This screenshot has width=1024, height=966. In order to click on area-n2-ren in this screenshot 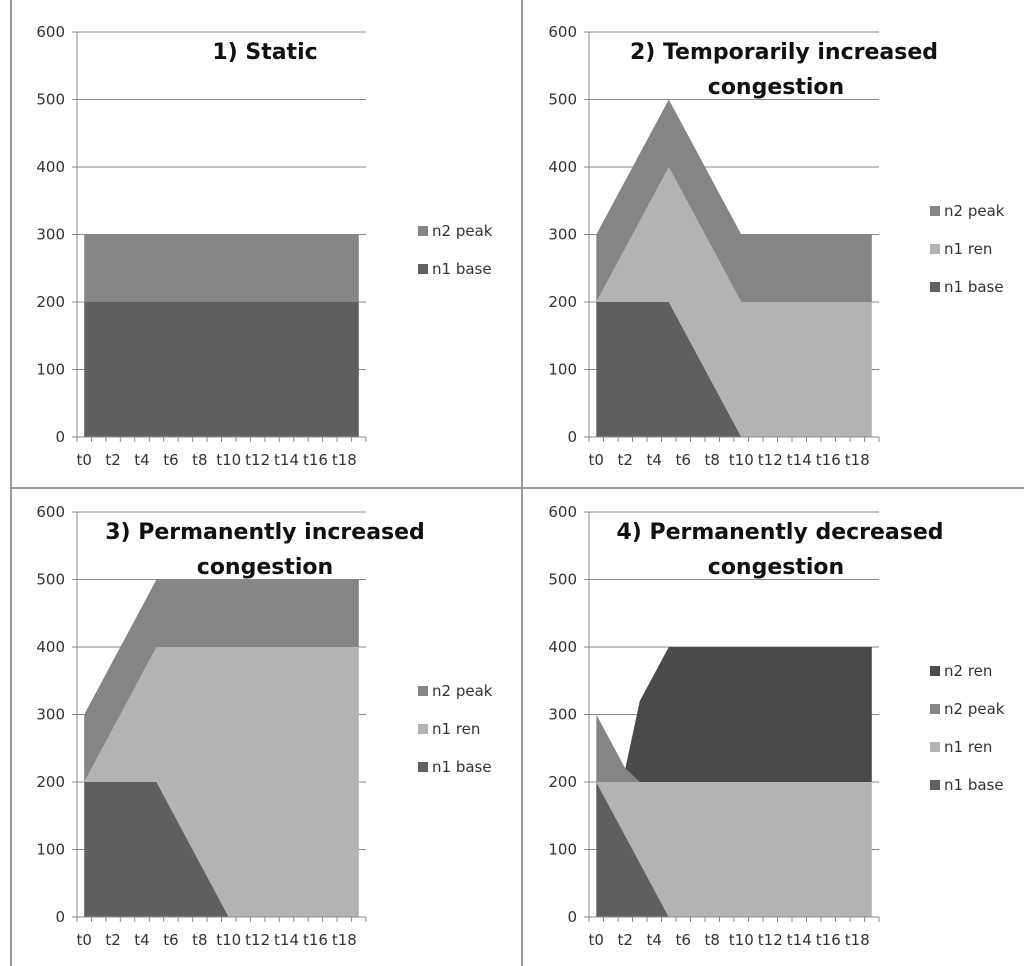, I will do `click(734, 714)`.